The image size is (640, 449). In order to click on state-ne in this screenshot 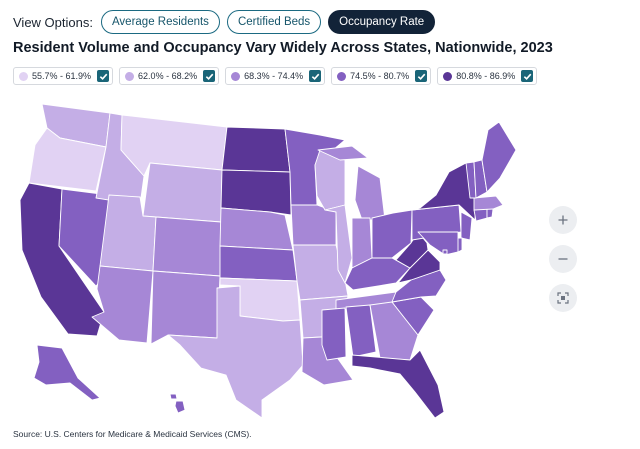, I will do `click(256, 229)`.